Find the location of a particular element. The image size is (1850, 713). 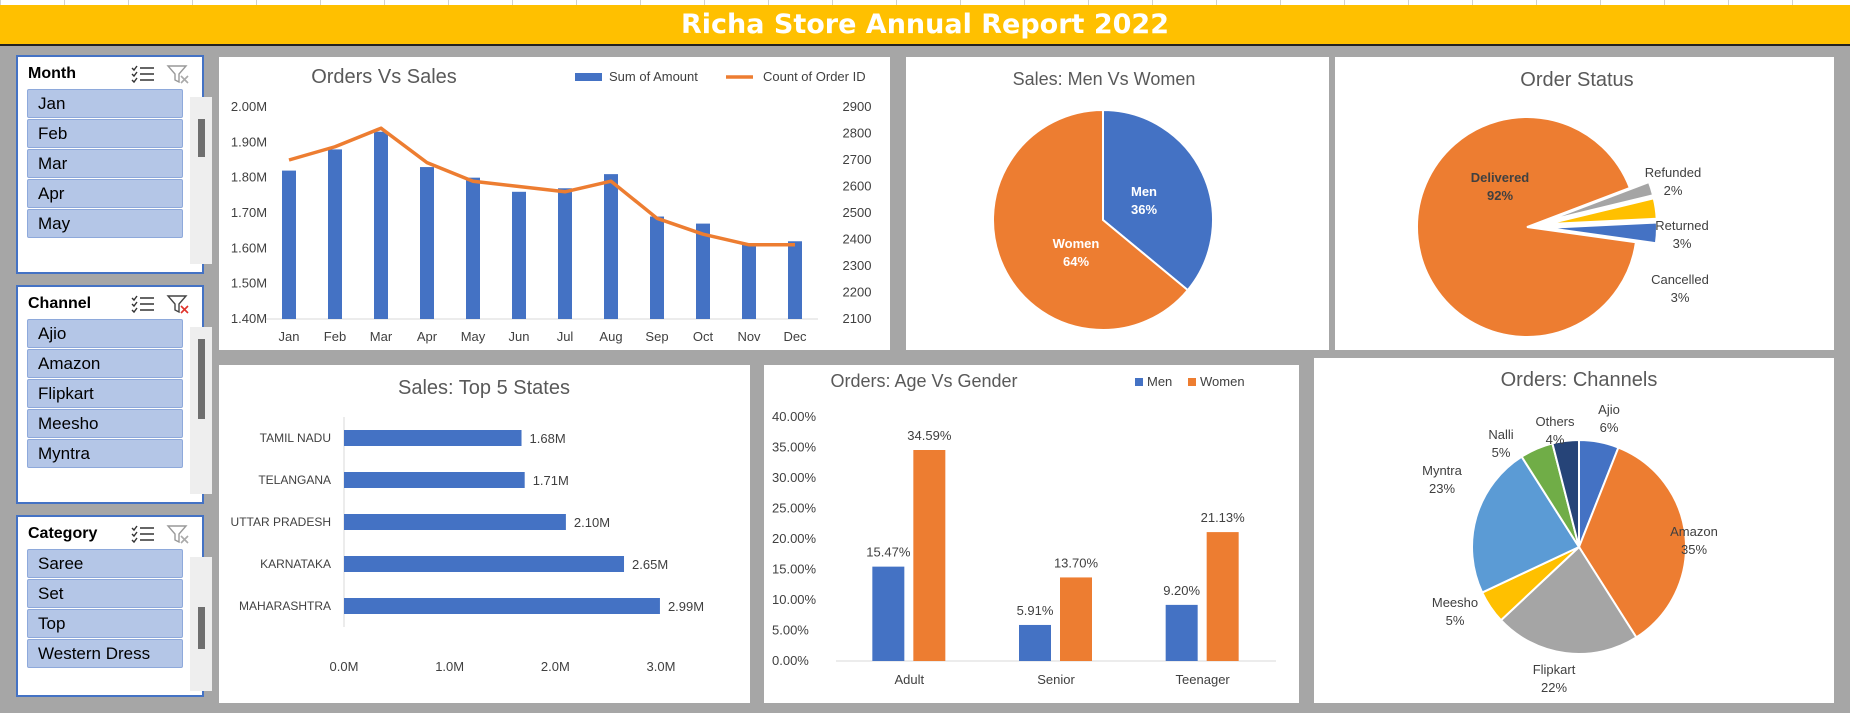

slicer-header: Month is located at coordinates (52, 73).